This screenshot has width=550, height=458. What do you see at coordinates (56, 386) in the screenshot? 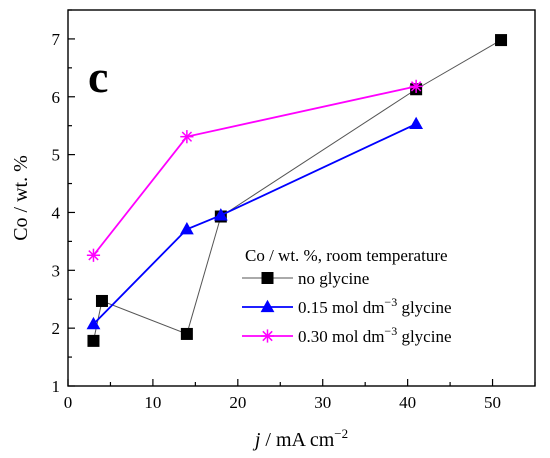
I see `y-tick-label: 1` at bounding box center [56, 386].